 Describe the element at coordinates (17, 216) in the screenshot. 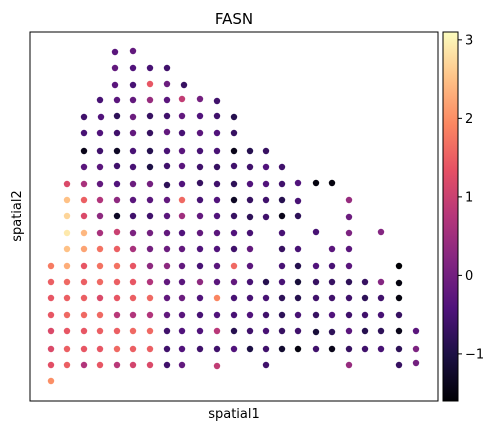

I see `y-axis-label: spatial2` at that location.